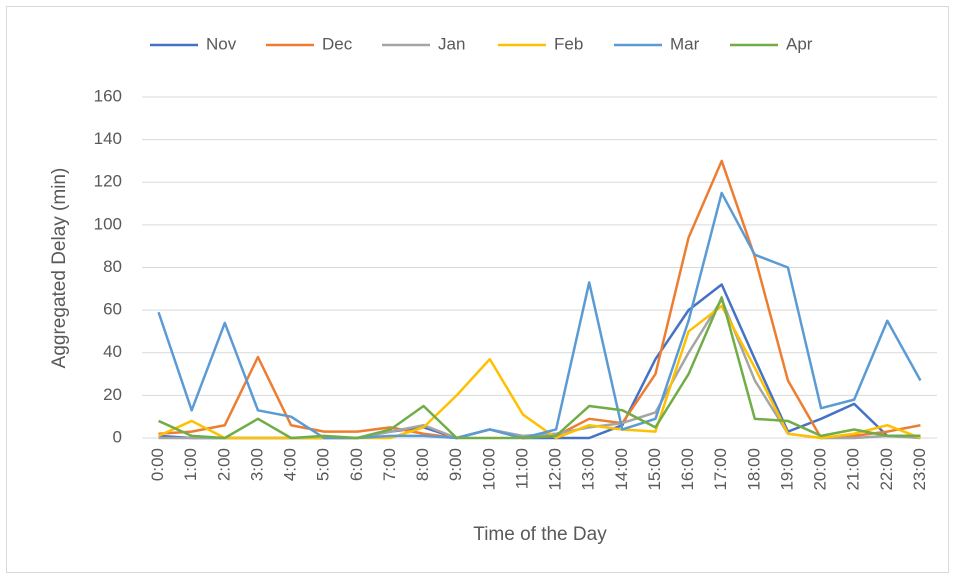 The width and height of the screenshot is (956, 579). Describe the element at coordinates (720, 469) in the screenshot. I see `x-tick-label: 17:00` at that location.